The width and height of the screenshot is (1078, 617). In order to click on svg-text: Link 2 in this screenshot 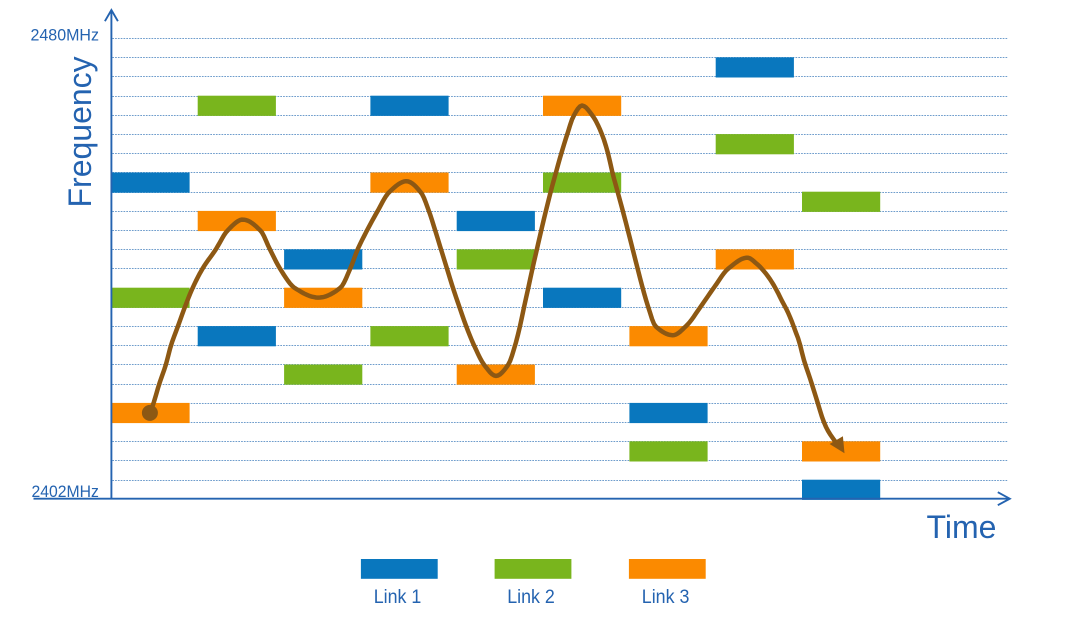, I will do `click(531, 597)`.